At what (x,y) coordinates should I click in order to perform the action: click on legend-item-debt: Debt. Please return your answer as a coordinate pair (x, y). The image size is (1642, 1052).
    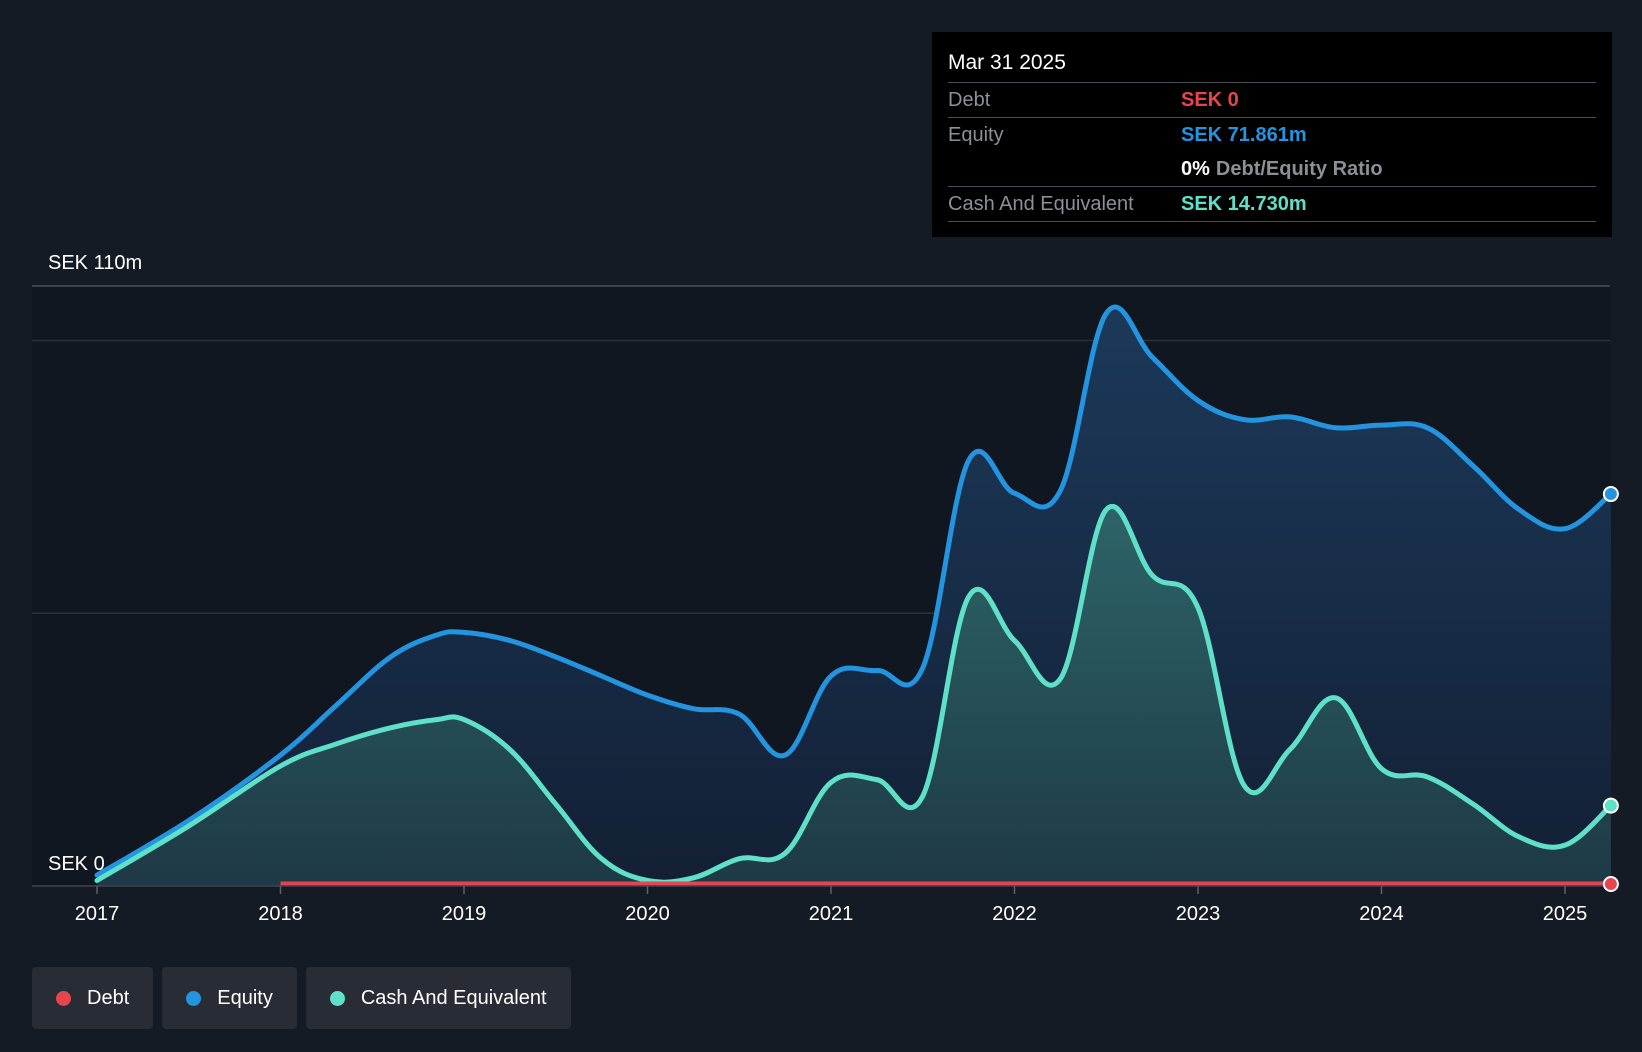
    Looking at the image, I should click on (93, 998).